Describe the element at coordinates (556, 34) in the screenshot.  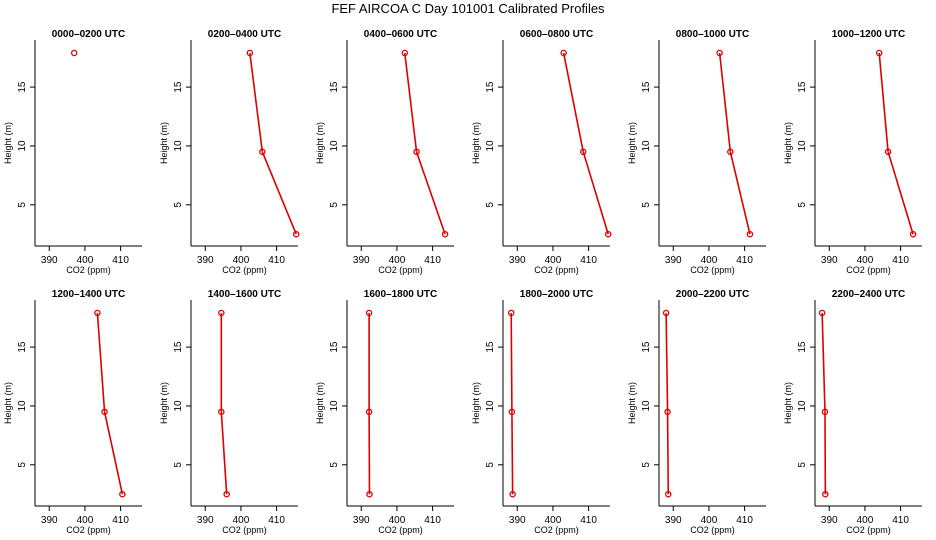
I see `panel-title: 0600–0800 UTC` at that location.